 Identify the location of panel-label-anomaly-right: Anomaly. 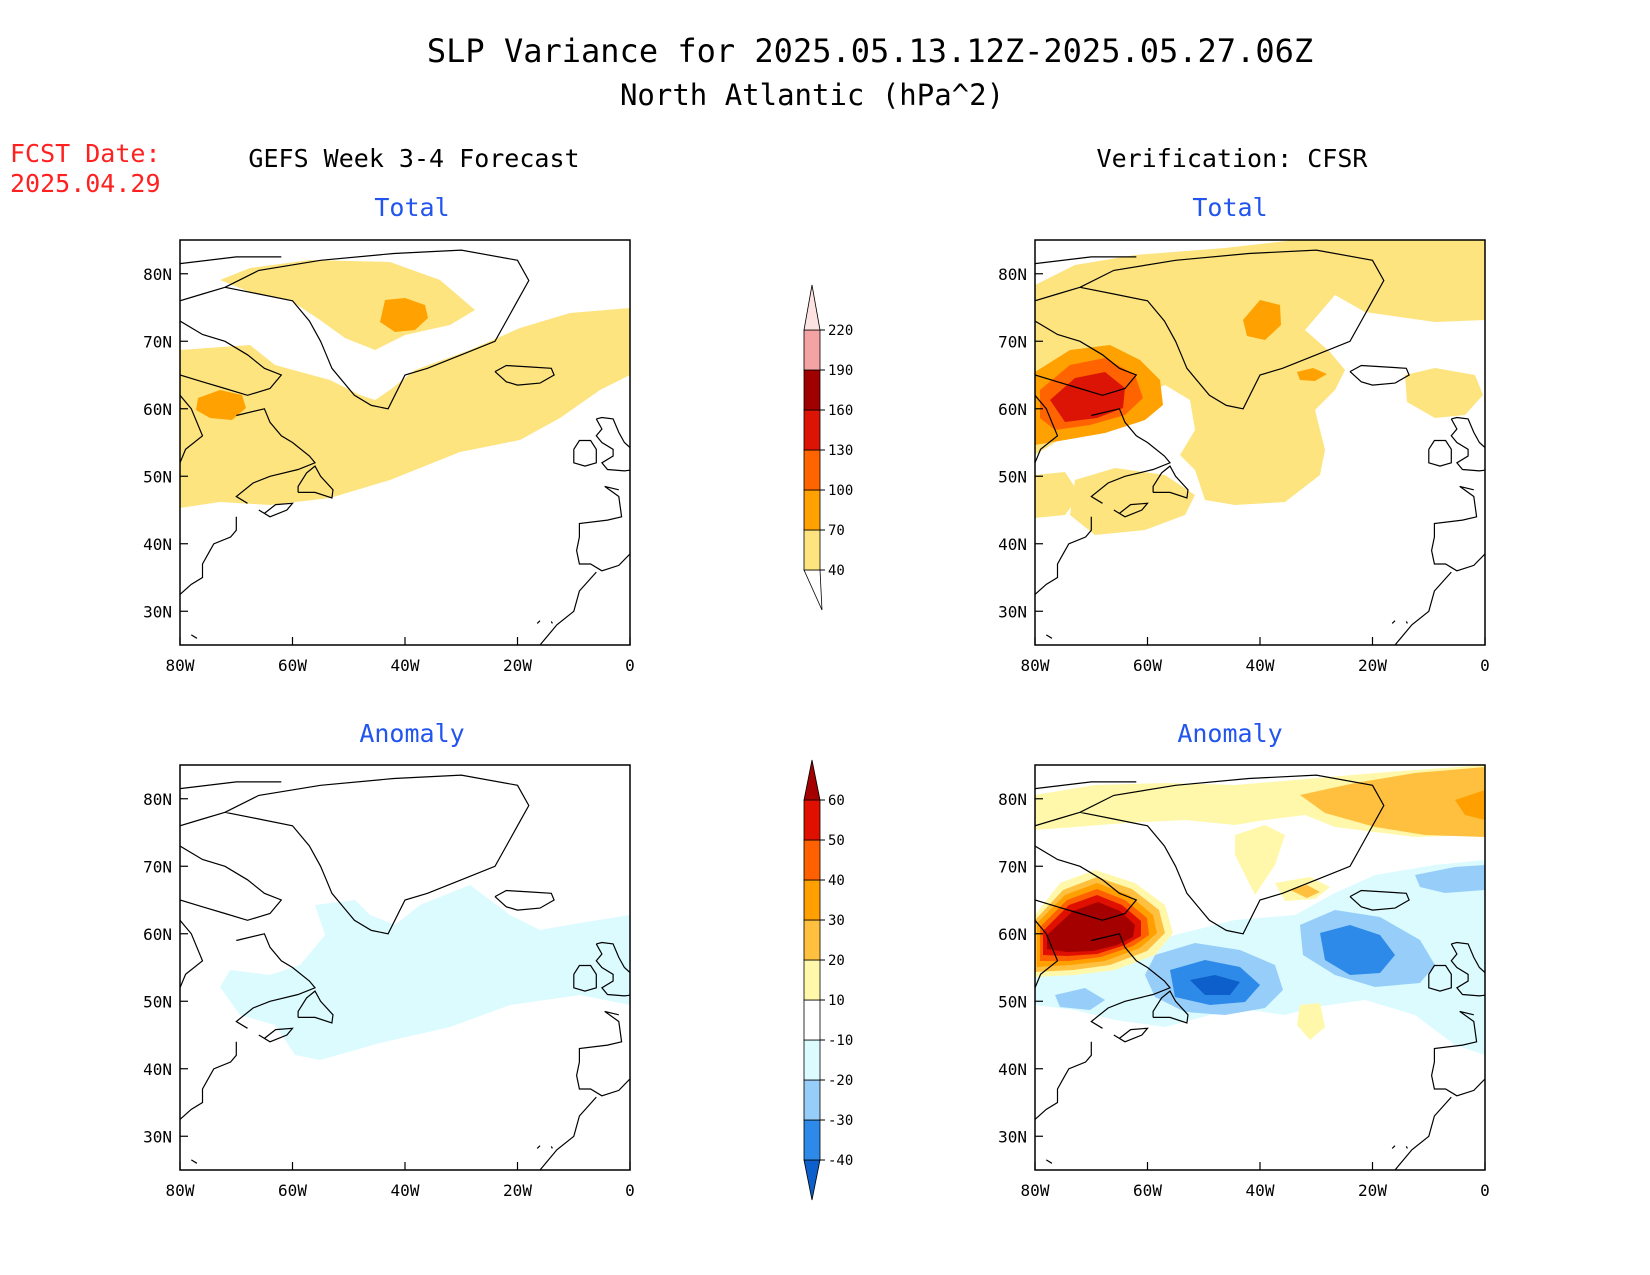
(1229, 733).